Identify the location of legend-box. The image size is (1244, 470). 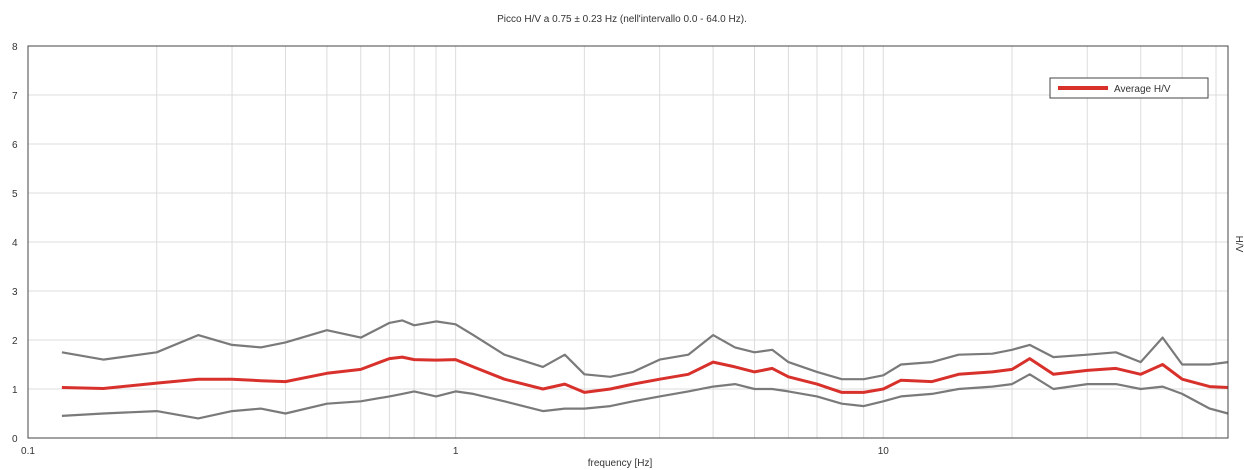
(1129, 88).